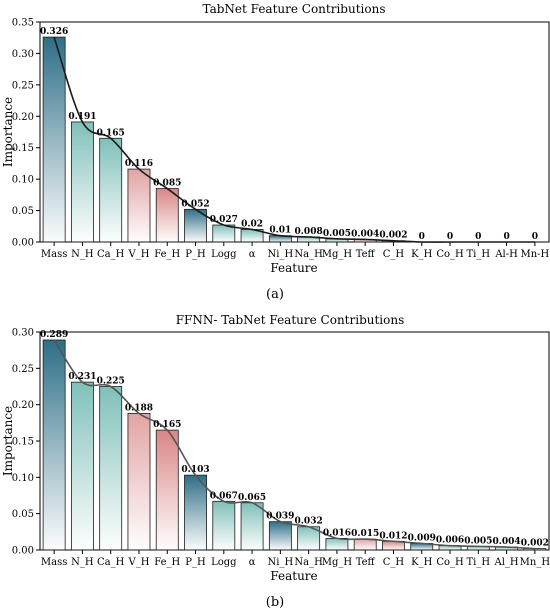 The height and width of the screenshot is (613, 550). I want to click on bar-value-label: 0.103, so click(195, 470).